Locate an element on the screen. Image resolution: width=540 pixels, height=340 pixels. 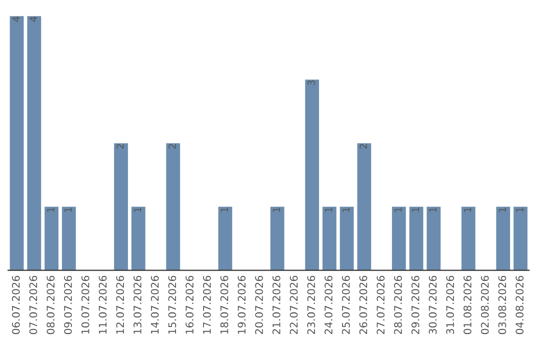
x-tick-label: 13.07.2026 is located at coordinates (138, 305).